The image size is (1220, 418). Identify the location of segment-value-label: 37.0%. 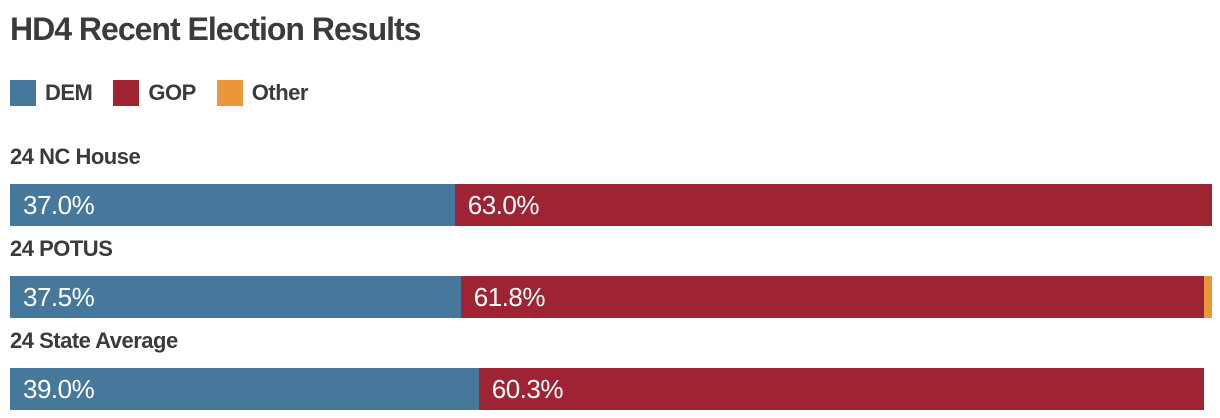
(59, 205).